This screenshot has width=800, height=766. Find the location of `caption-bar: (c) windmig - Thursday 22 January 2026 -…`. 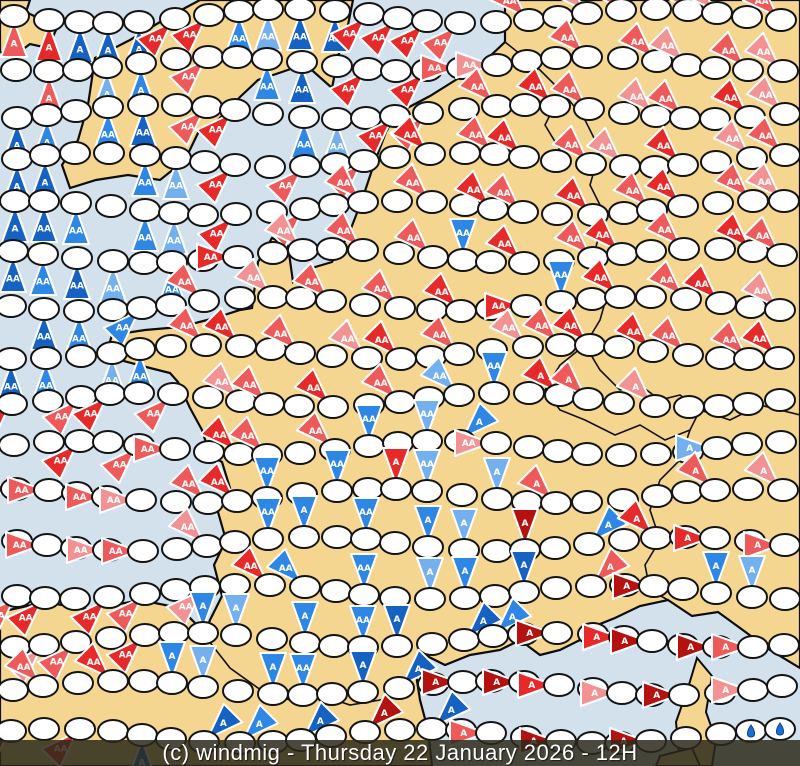

caption-bar: (c) windmig - Thursday 22 January 2026 -… is located at coordinates (400, 753).